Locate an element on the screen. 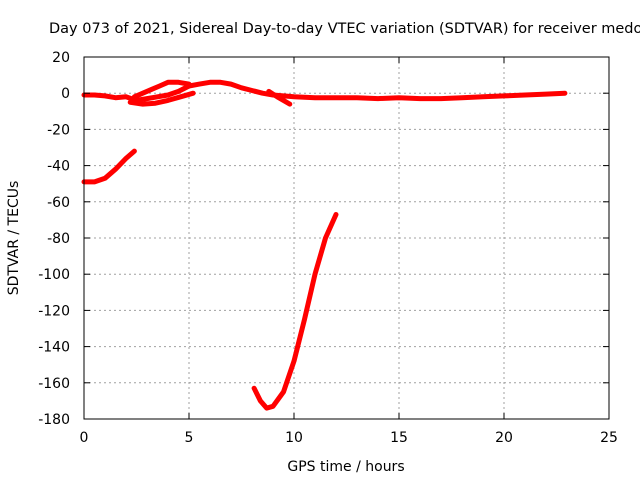 The width and height of the screenshot is (640, 480). y-axis-label: SDTVAR / TECUs is located at coordinates (14, 238).